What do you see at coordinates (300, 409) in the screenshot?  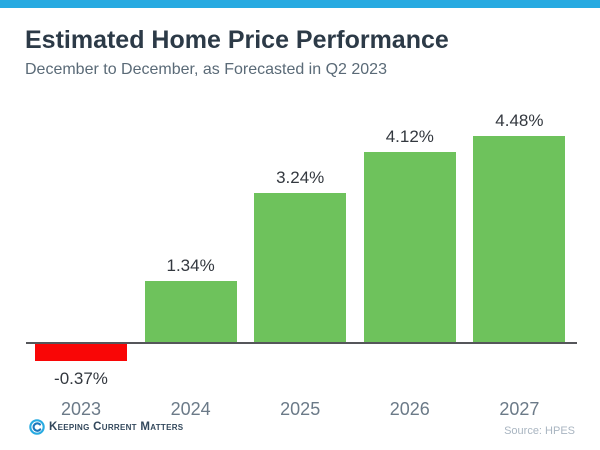 I see `x-axis-label-2025: 2025` at bounding box center [300, 409].